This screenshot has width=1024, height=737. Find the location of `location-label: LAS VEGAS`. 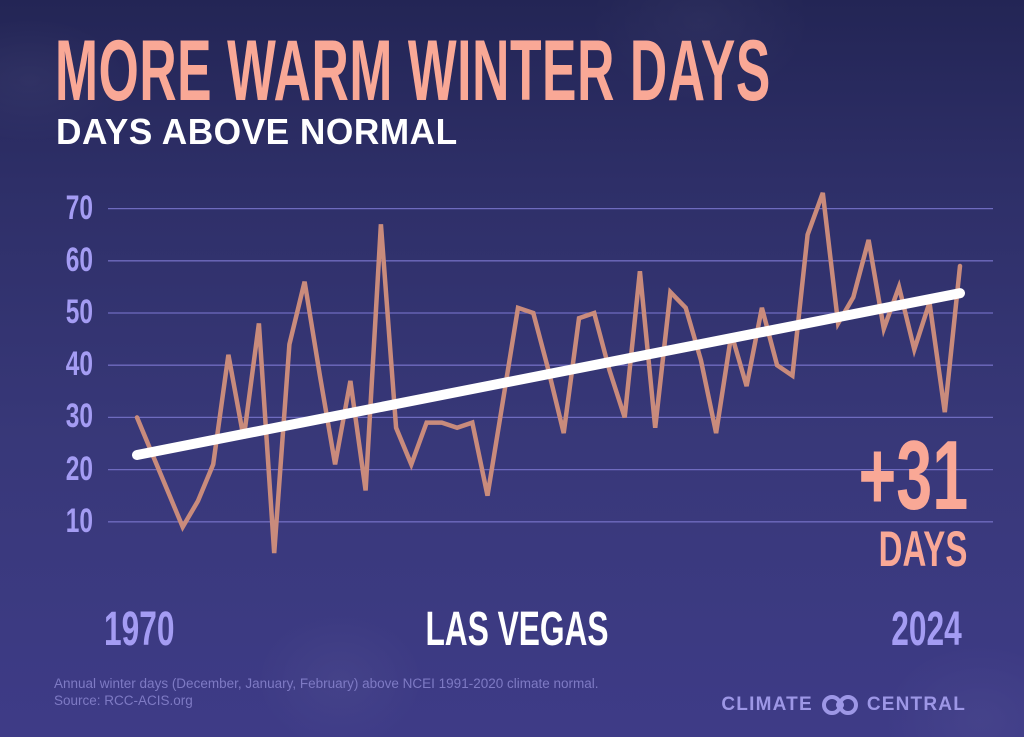

location-label: LAS VEGAS is located at coordinates (517, 629).